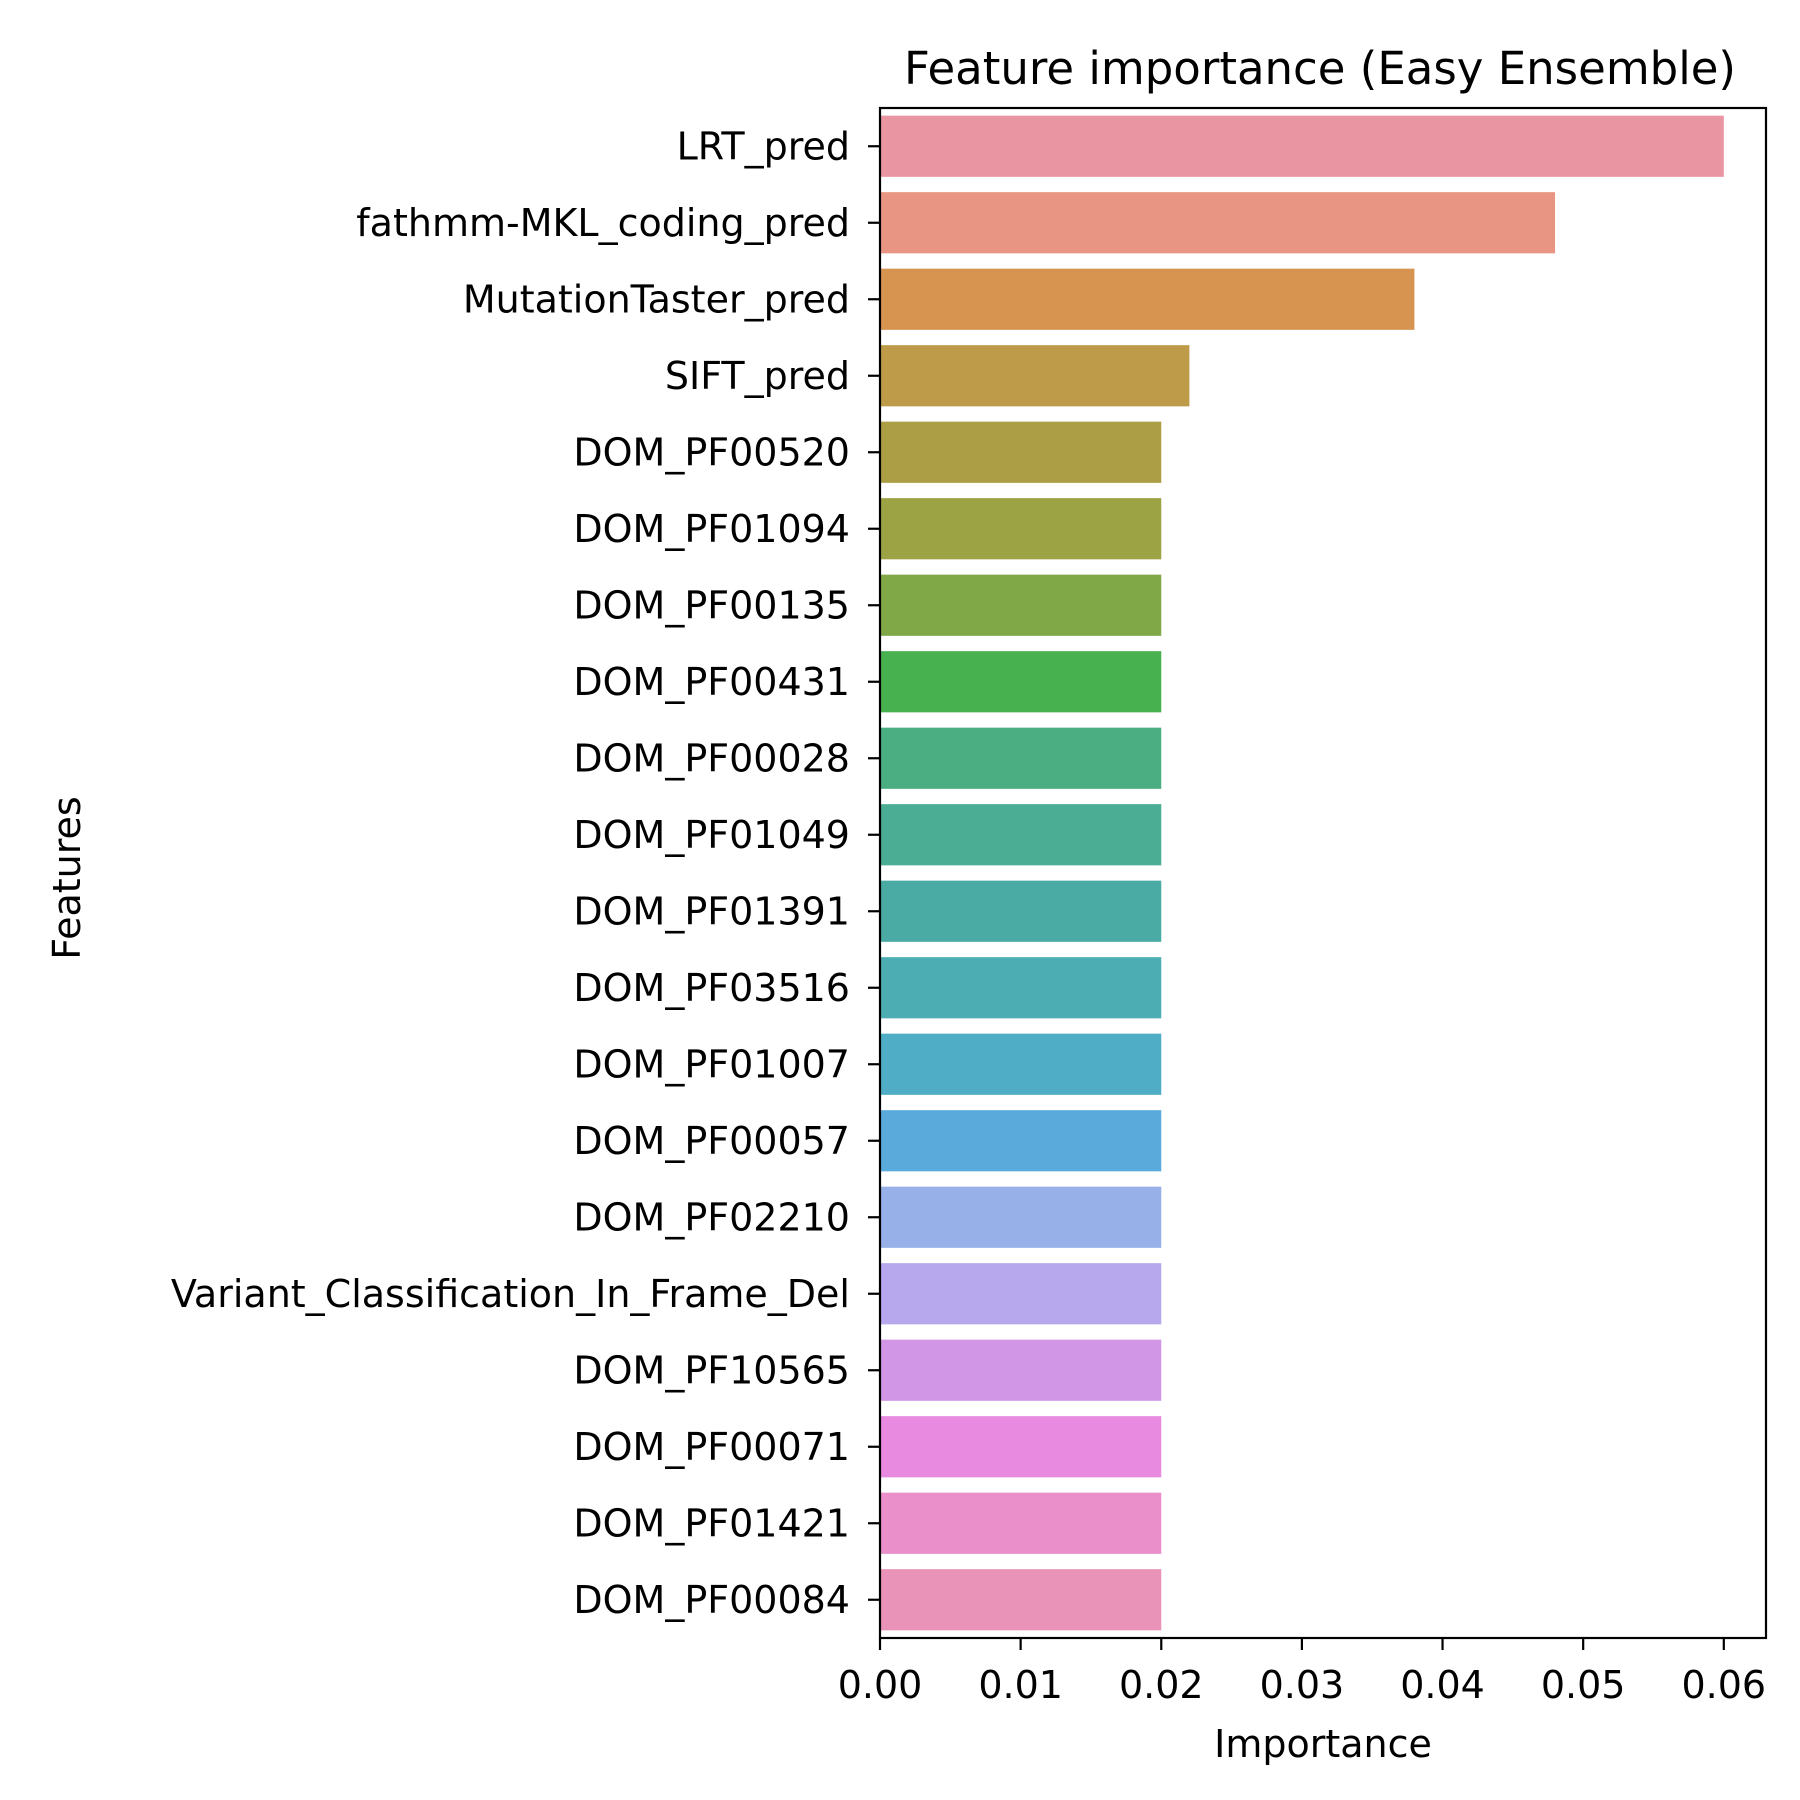 The image size is (1800, 1800). What do you see at coordinates (1161, 1685) in the screenshot?
I see `x-tick-label: 0.02` at bounding box center [1161, 1685].